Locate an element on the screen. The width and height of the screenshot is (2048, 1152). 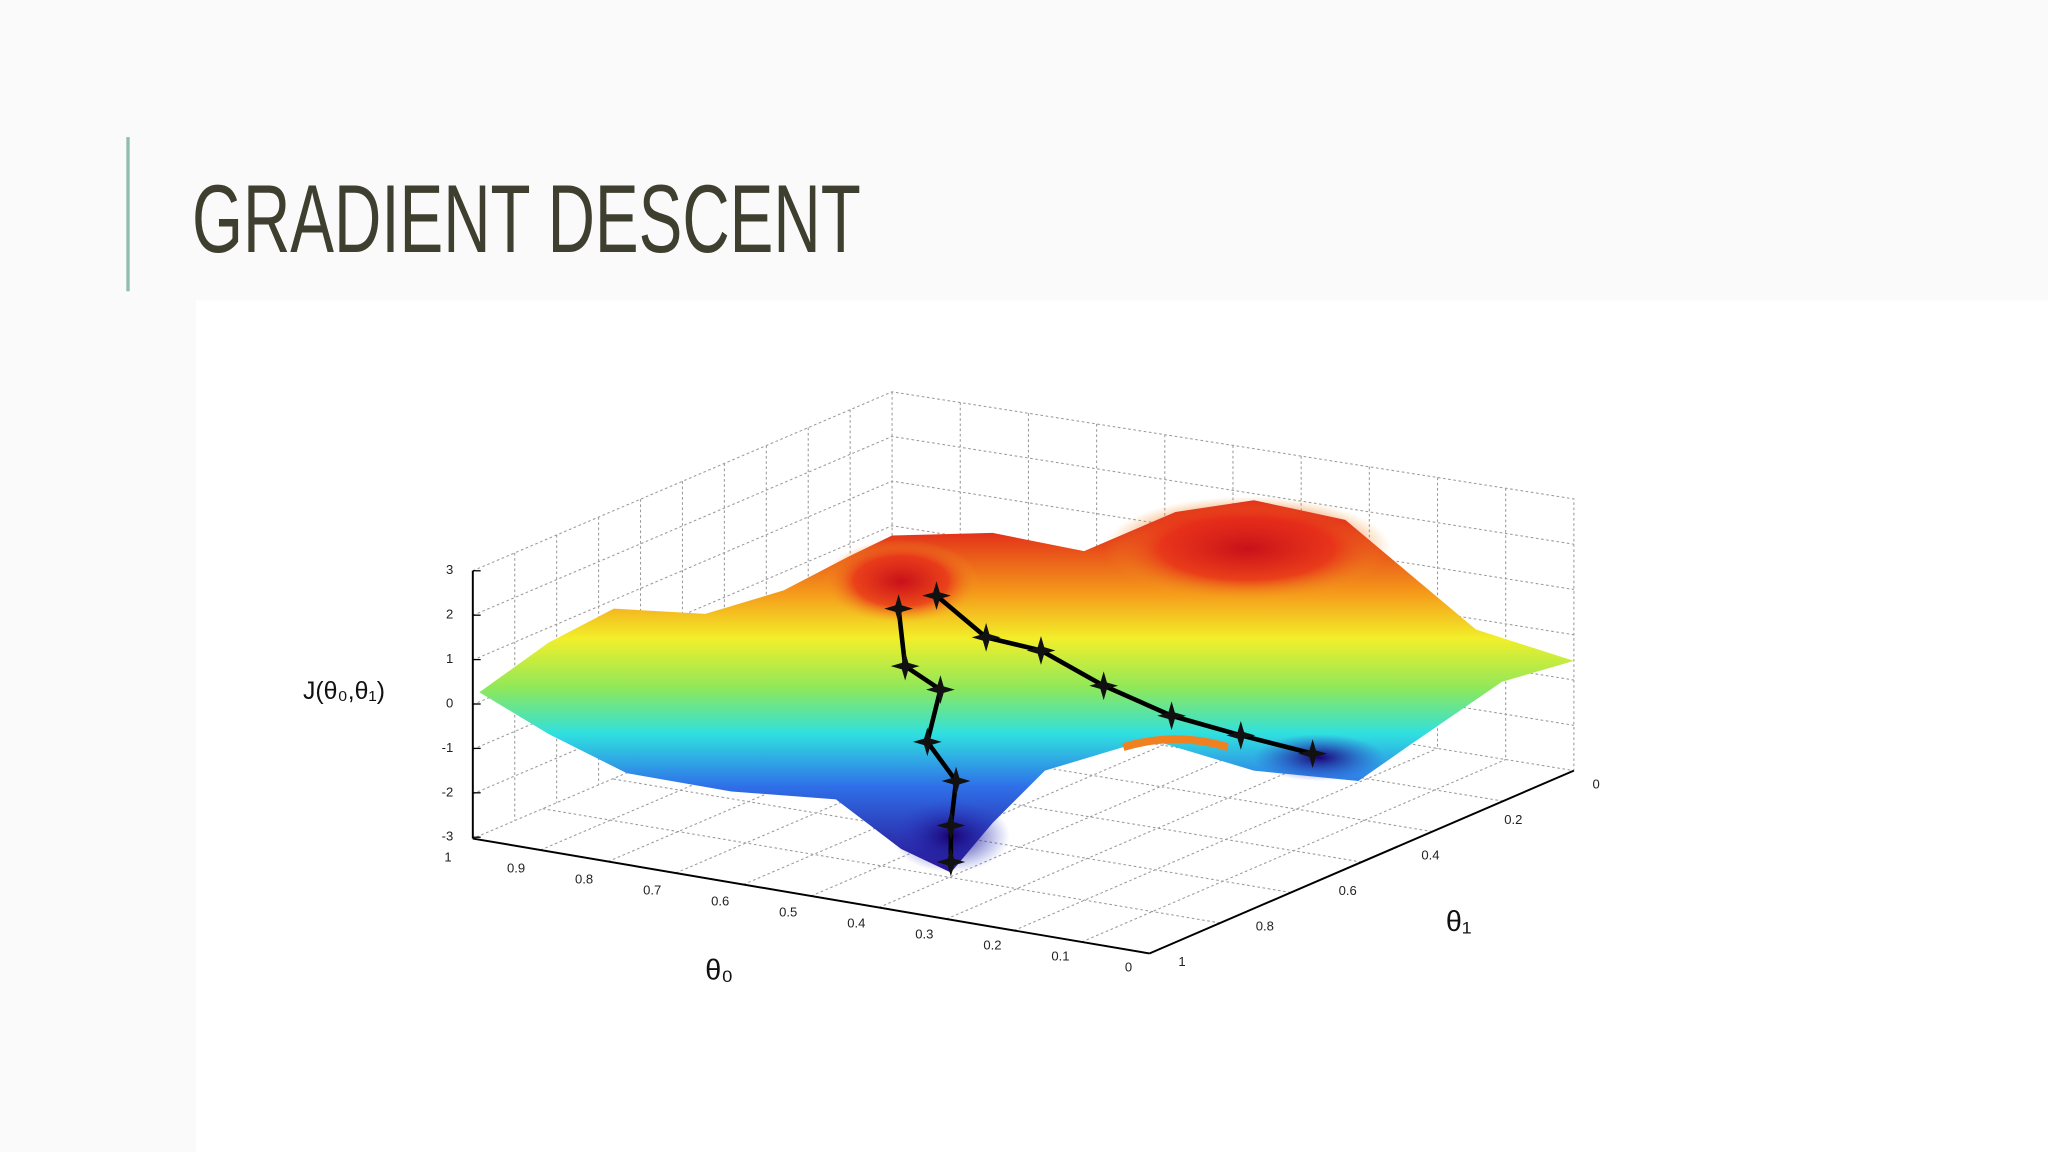
y-tick-label: 0.8 is located at coordinates (1265, 926).